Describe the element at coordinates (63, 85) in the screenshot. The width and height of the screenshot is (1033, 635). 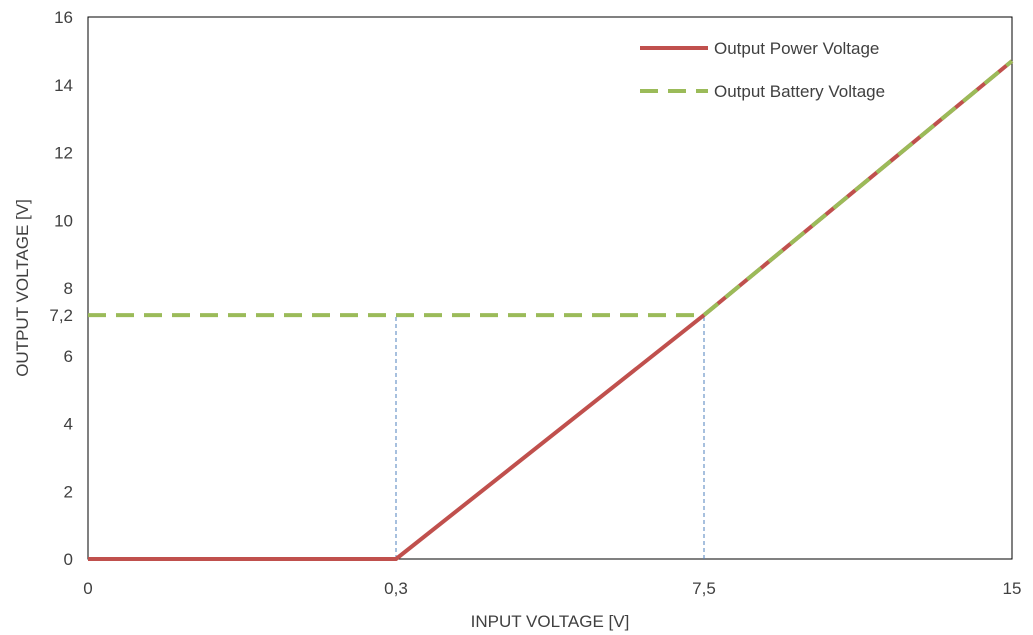
I see `y-tick-label-8: 14` at that location.